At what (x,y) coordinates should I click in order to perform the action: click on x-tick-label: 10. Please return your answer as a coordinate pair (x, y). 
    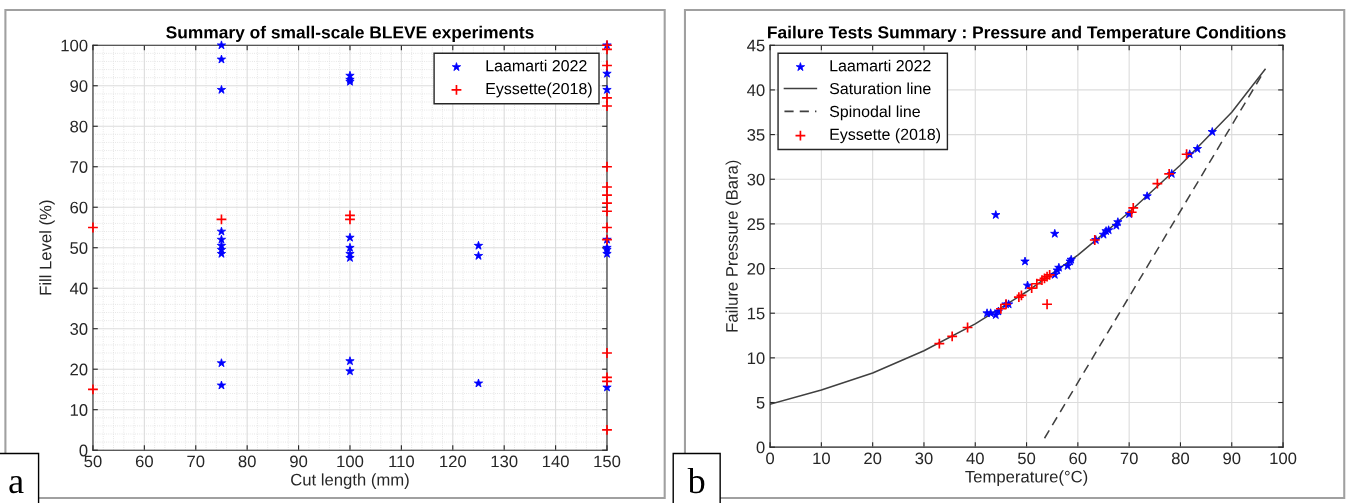
    Looking at the image, I should click on (821, 458).